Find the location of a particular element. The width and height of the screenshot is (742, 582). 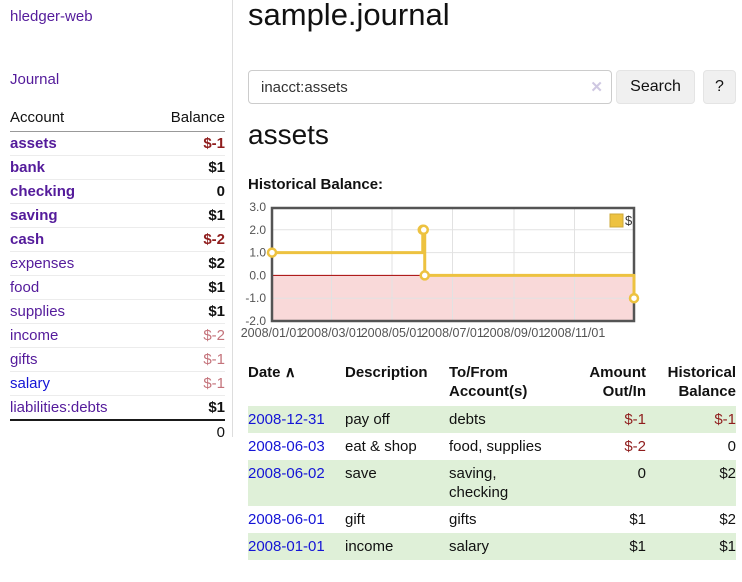

transaction-row: 2008-06-02 save saving, checking 0 $2 is located at coordinates (492, 483).